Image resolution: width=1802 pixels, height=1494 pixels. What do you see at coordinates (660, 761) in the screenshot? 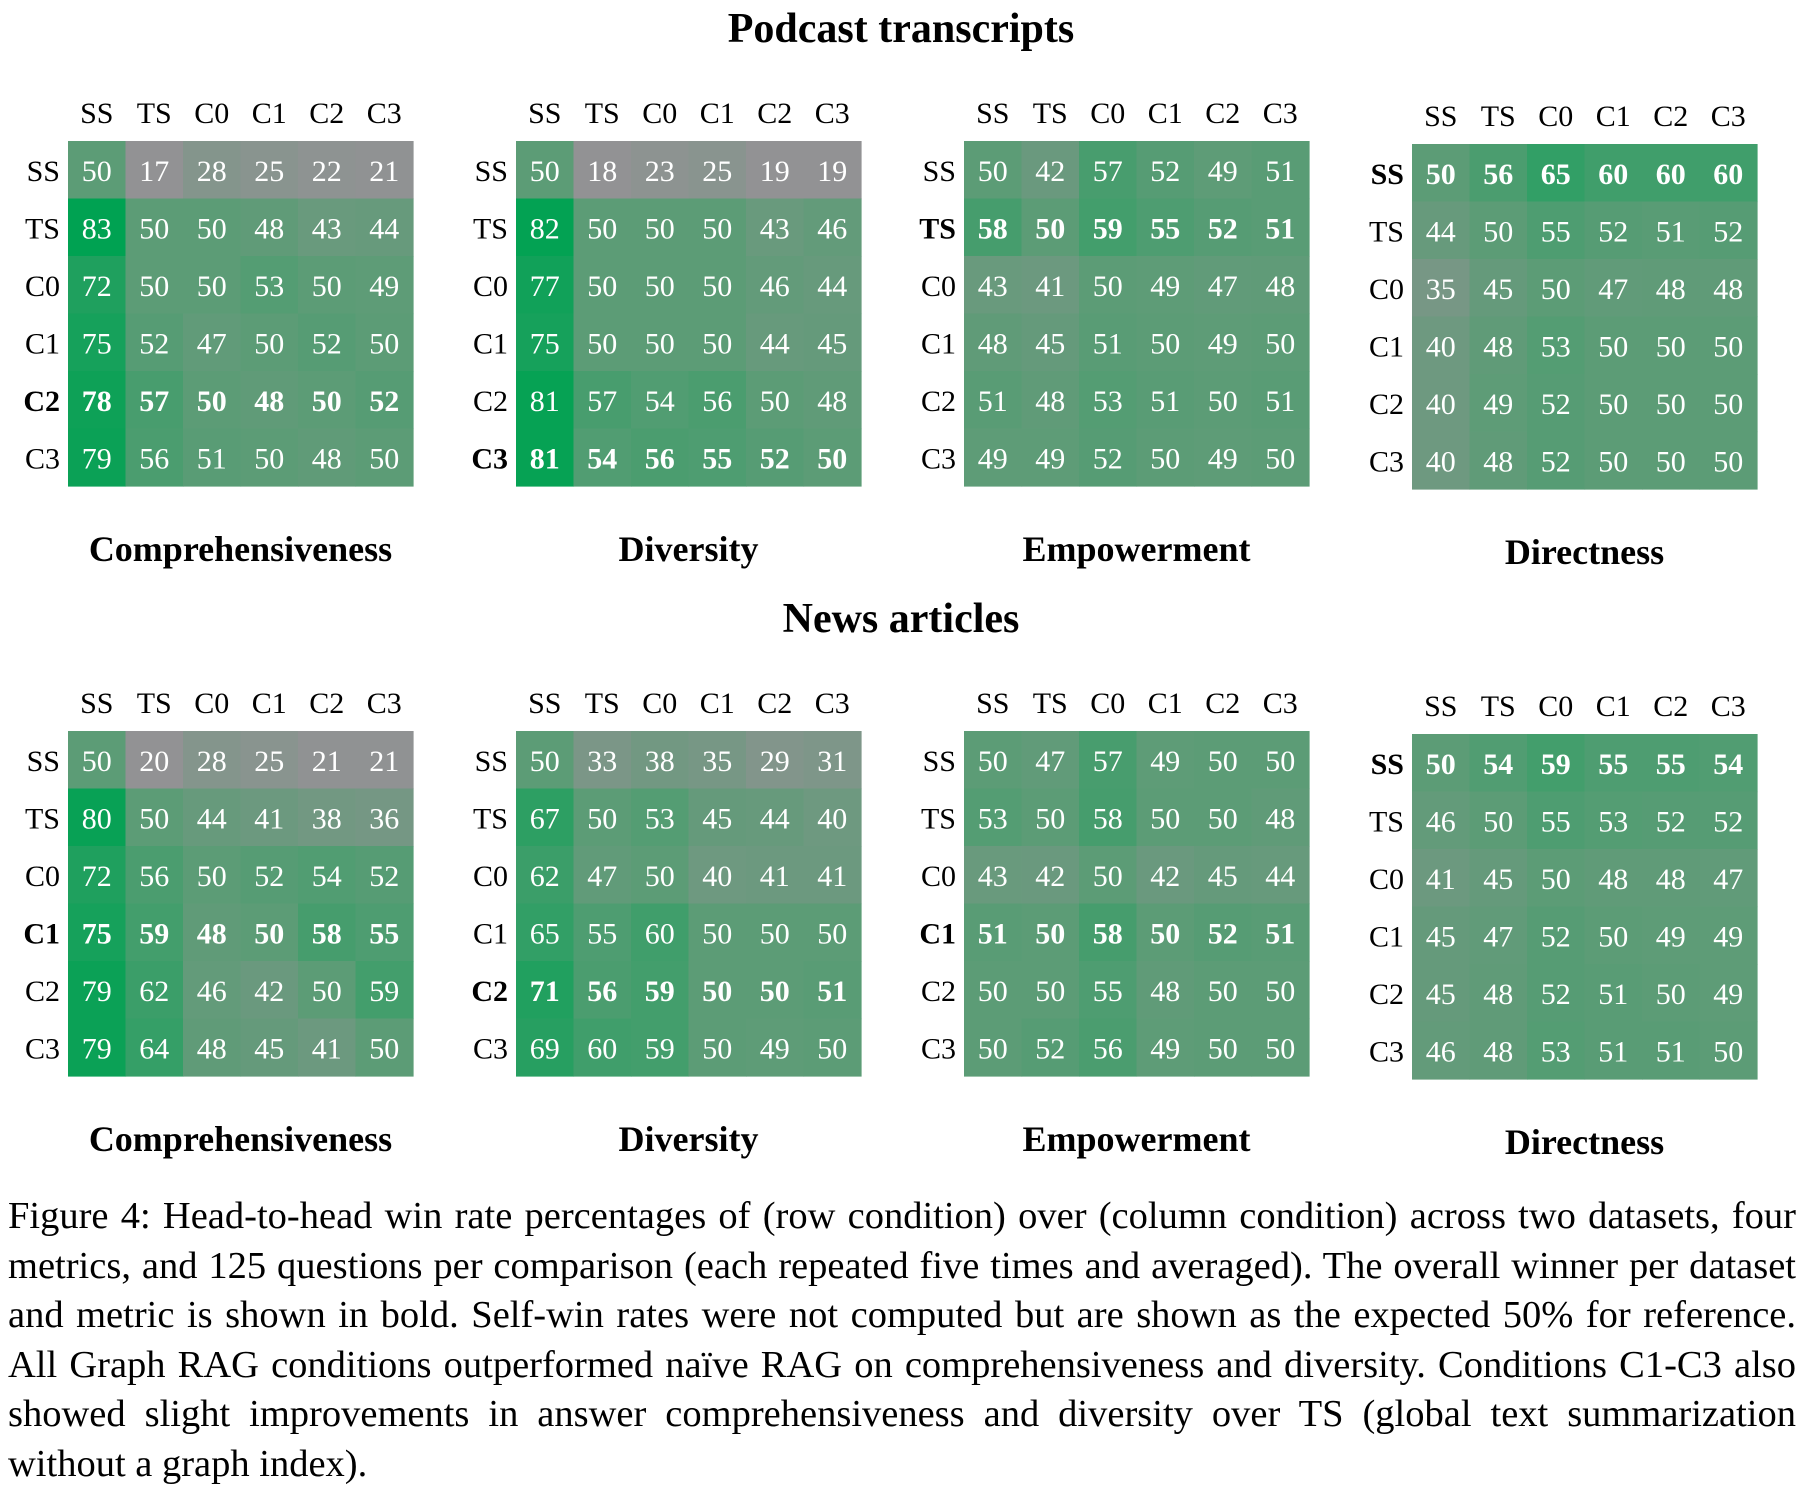
I see `cell-value-label: 38` at bounding box center [660, 761].